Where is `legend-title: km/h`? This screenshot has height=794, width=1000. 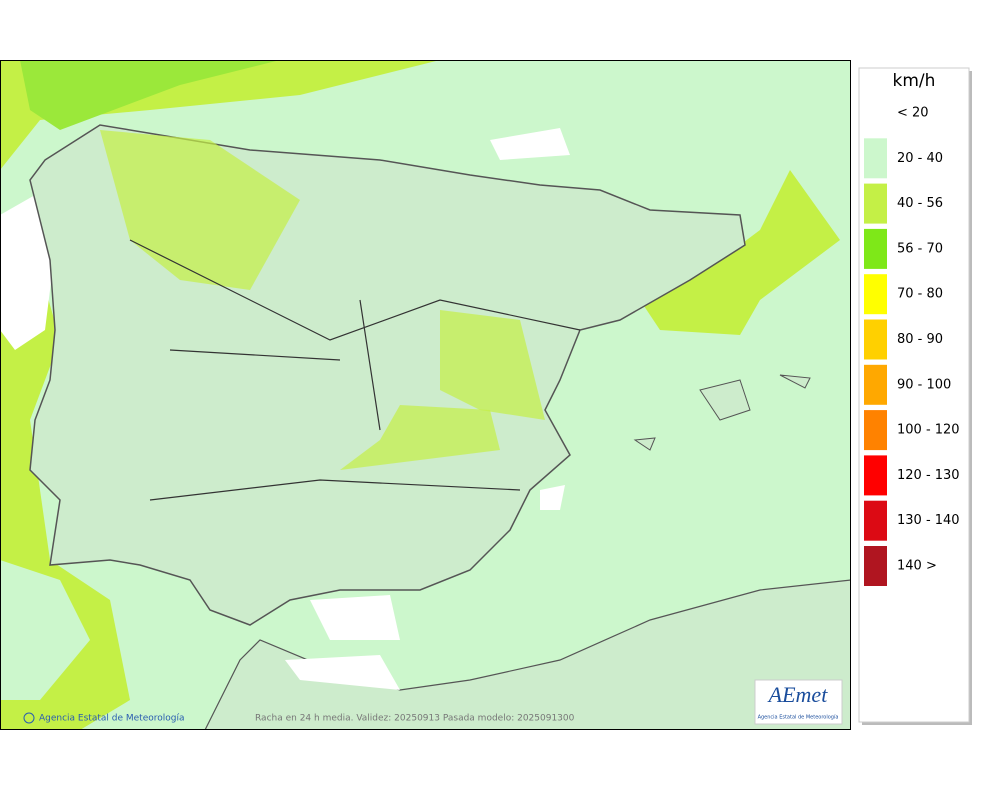 legend-title: km/h is located at coordinates (914, 81).